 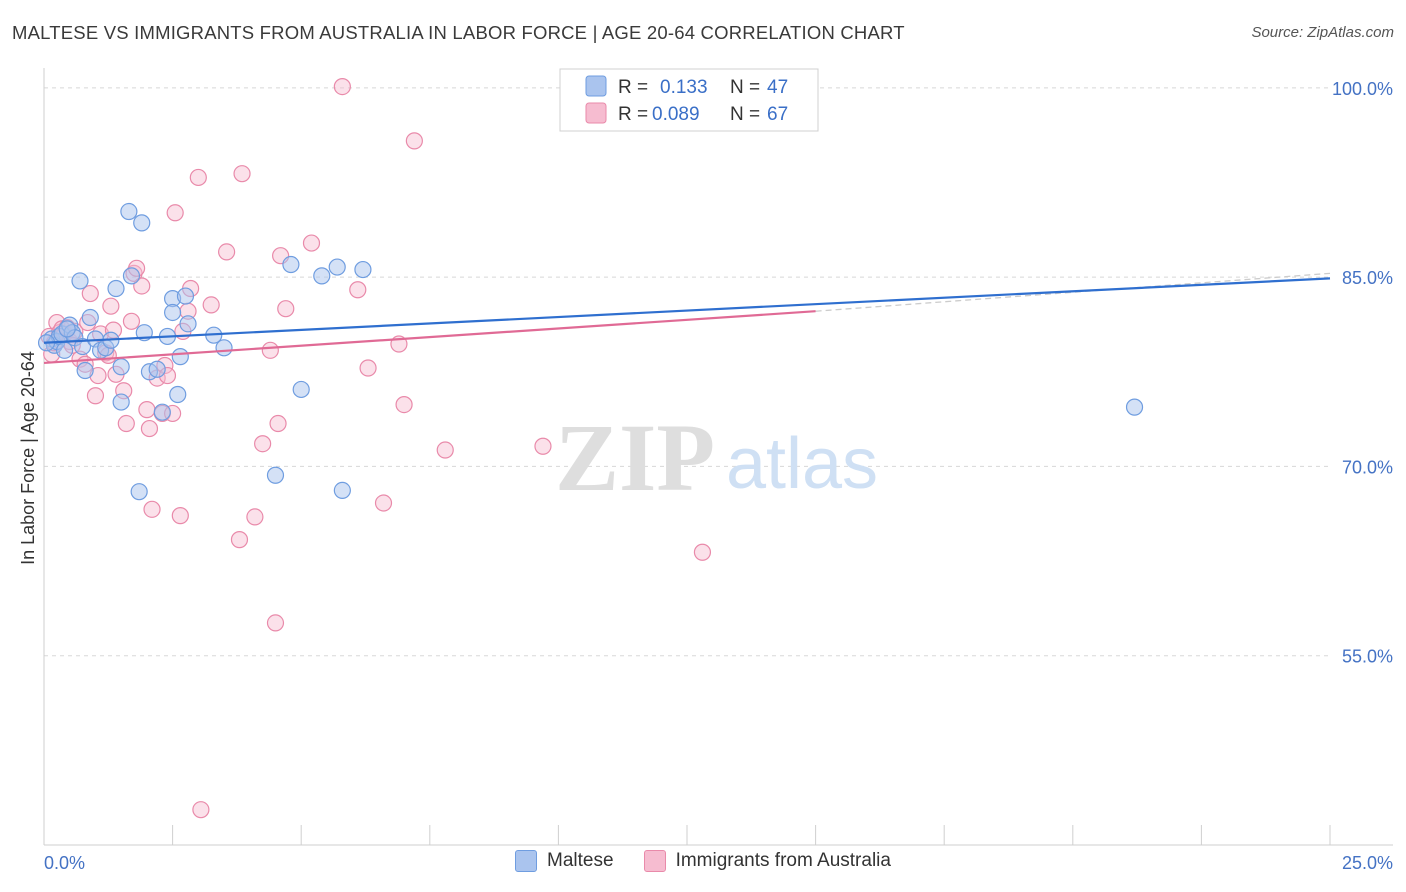 What do you see at coordinates (1073, 292) in the screenshot?
I see `immigrants-trend-extension` at bounding box center [1073, 292].